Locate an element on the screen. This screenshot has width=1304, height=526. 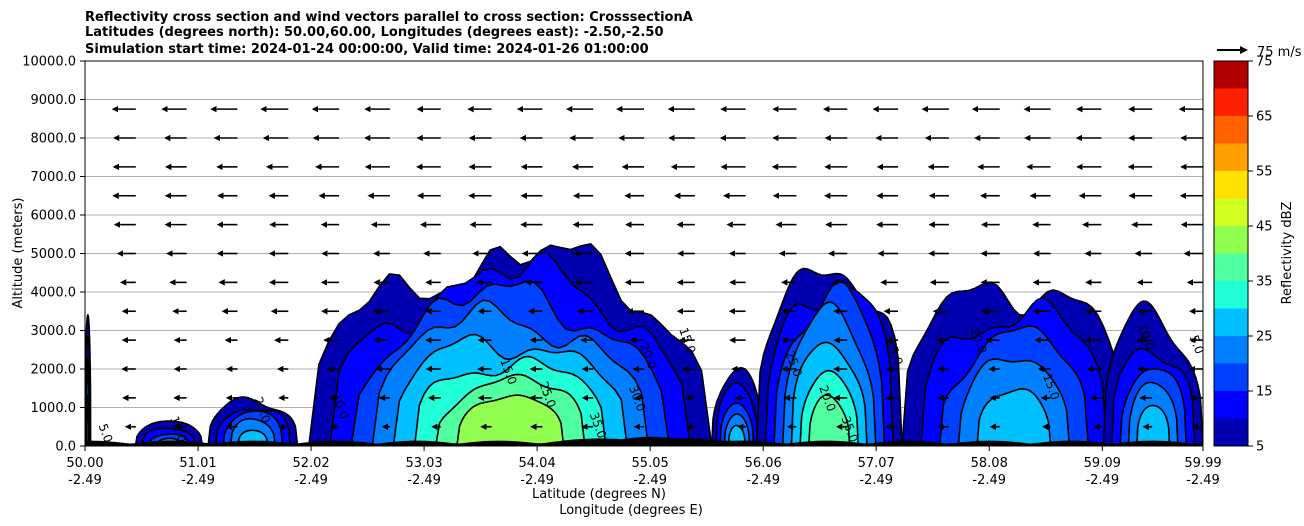
x-axis-label-latitude: Latitude (degrees N) is located at coordinates (599, 494).